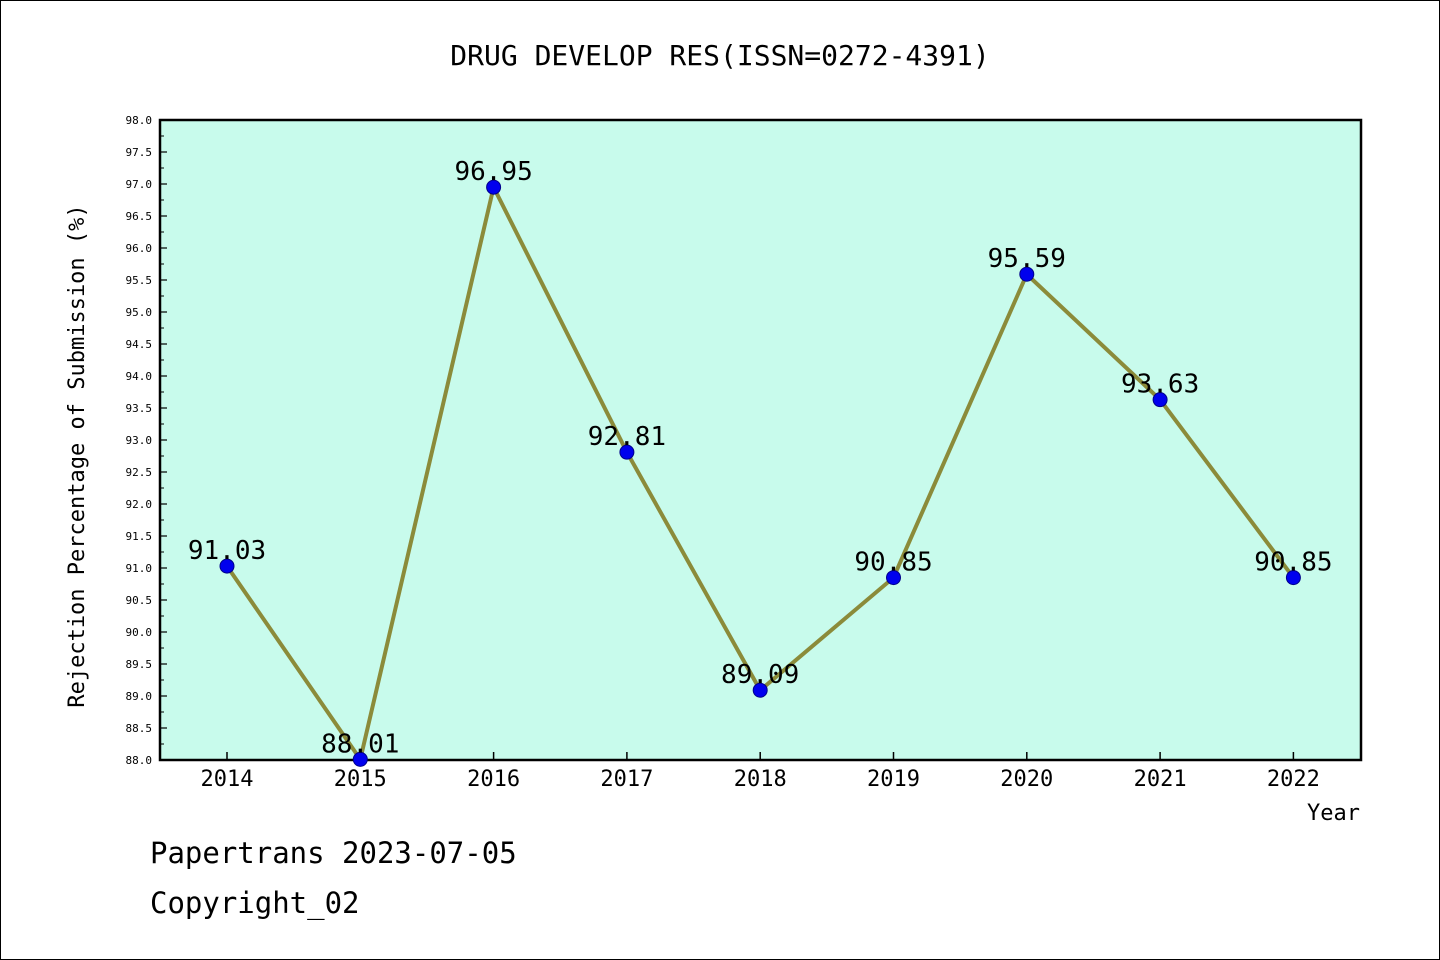 The image size is (1440, 960). Describe the element at coordinates (139, 632) in the screenshot. I see `y-tick-label: 90.0` at that location.